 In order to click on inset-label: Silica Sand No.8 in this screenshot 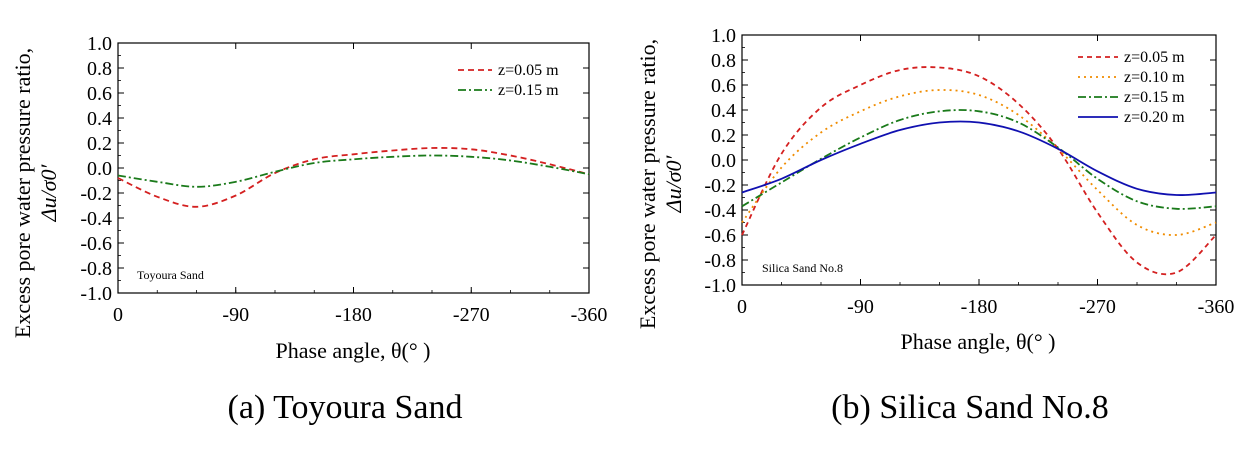, I will do `click(802, 268)`.